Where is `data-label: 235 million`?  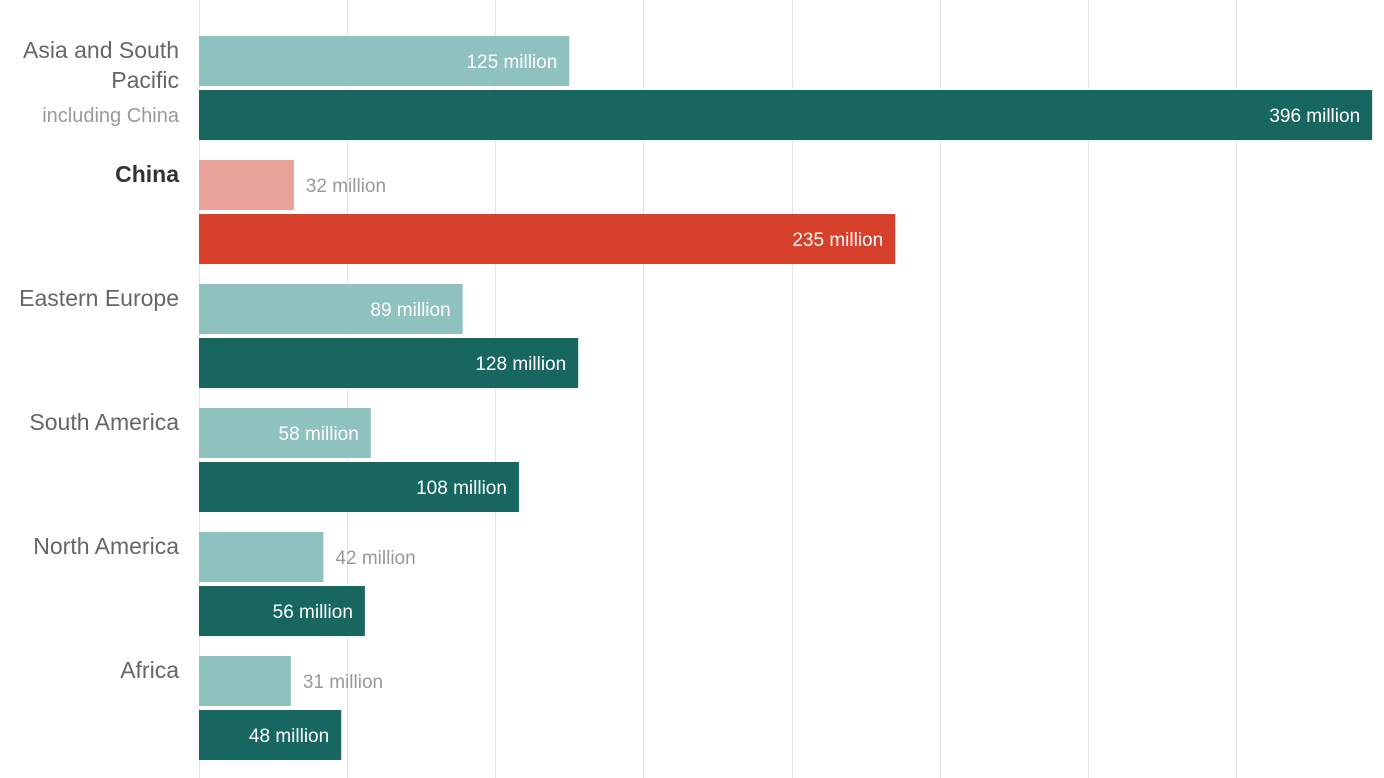
data-label: 235 million is located at coordinates (837, 240).